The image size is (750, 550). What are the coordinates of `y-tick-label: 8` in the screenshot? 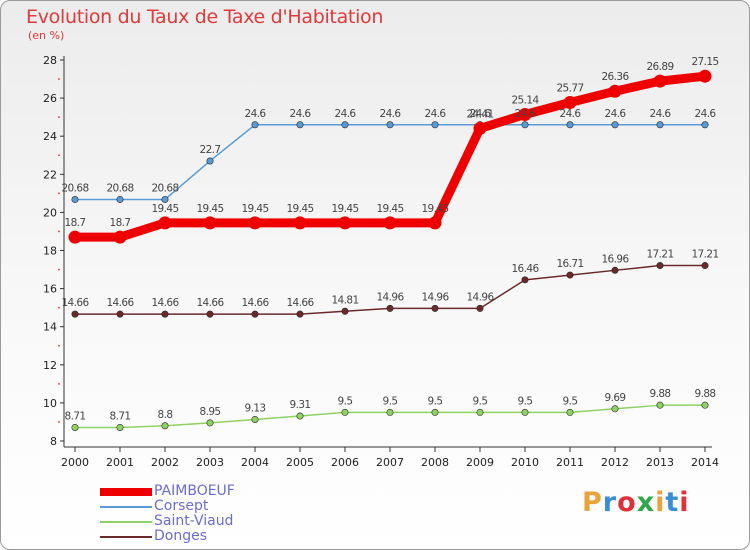 It's located at (53, 441).